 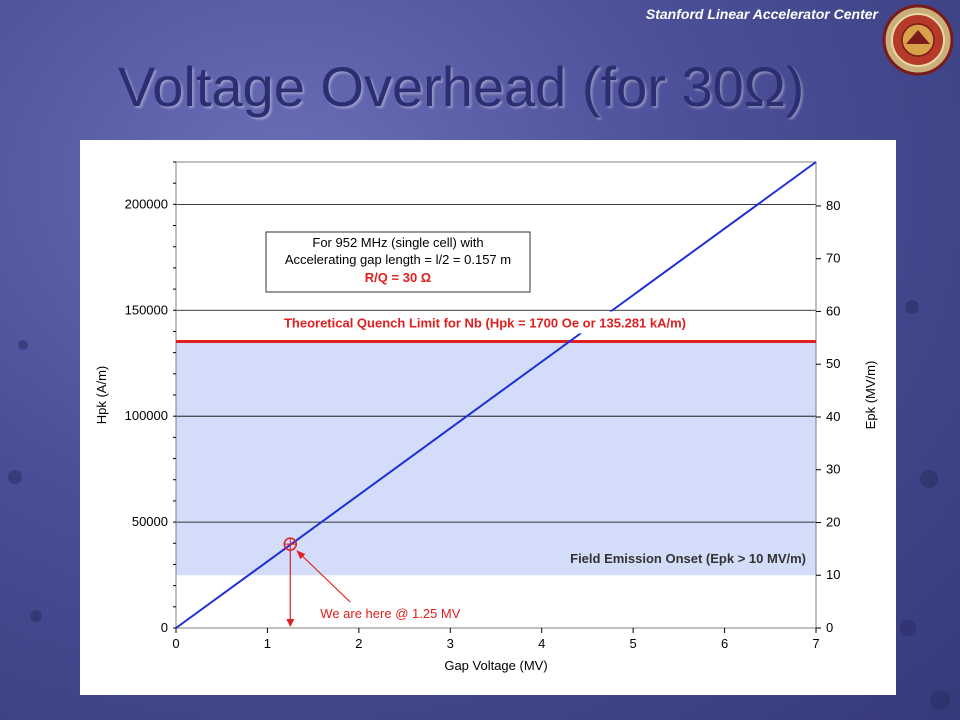 I want to click on field-emission-label: Field Emission Onset (Epk > 10 MV/m), so click(x=688, y=558).